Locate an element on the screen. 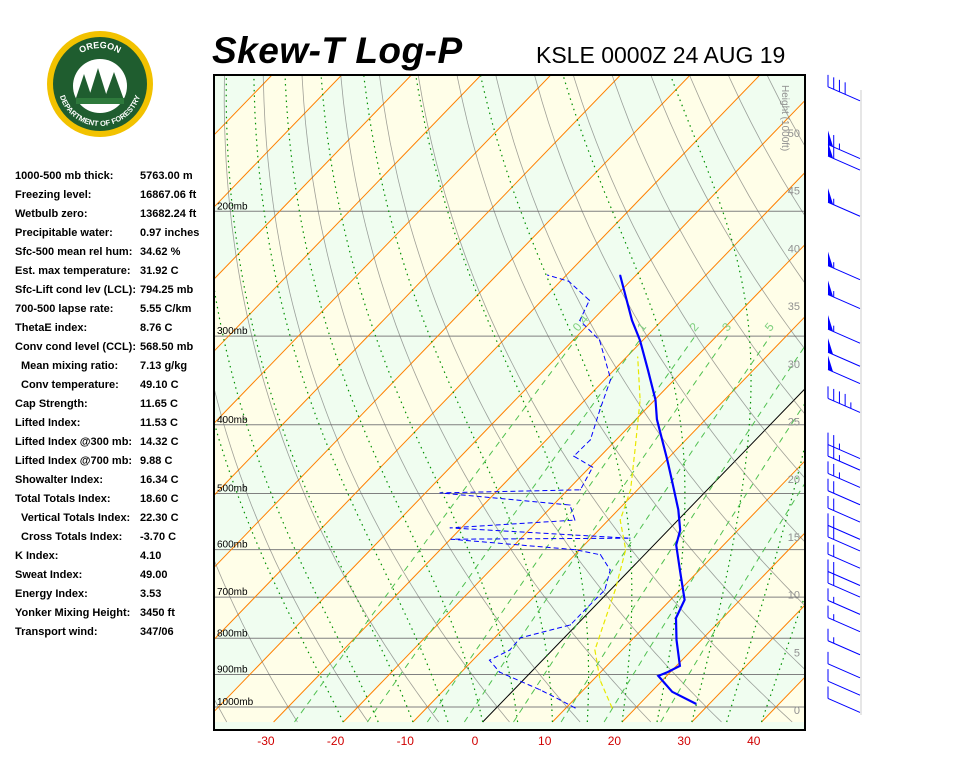  stat-value: 49.00 is located at coordinates (154, 575).